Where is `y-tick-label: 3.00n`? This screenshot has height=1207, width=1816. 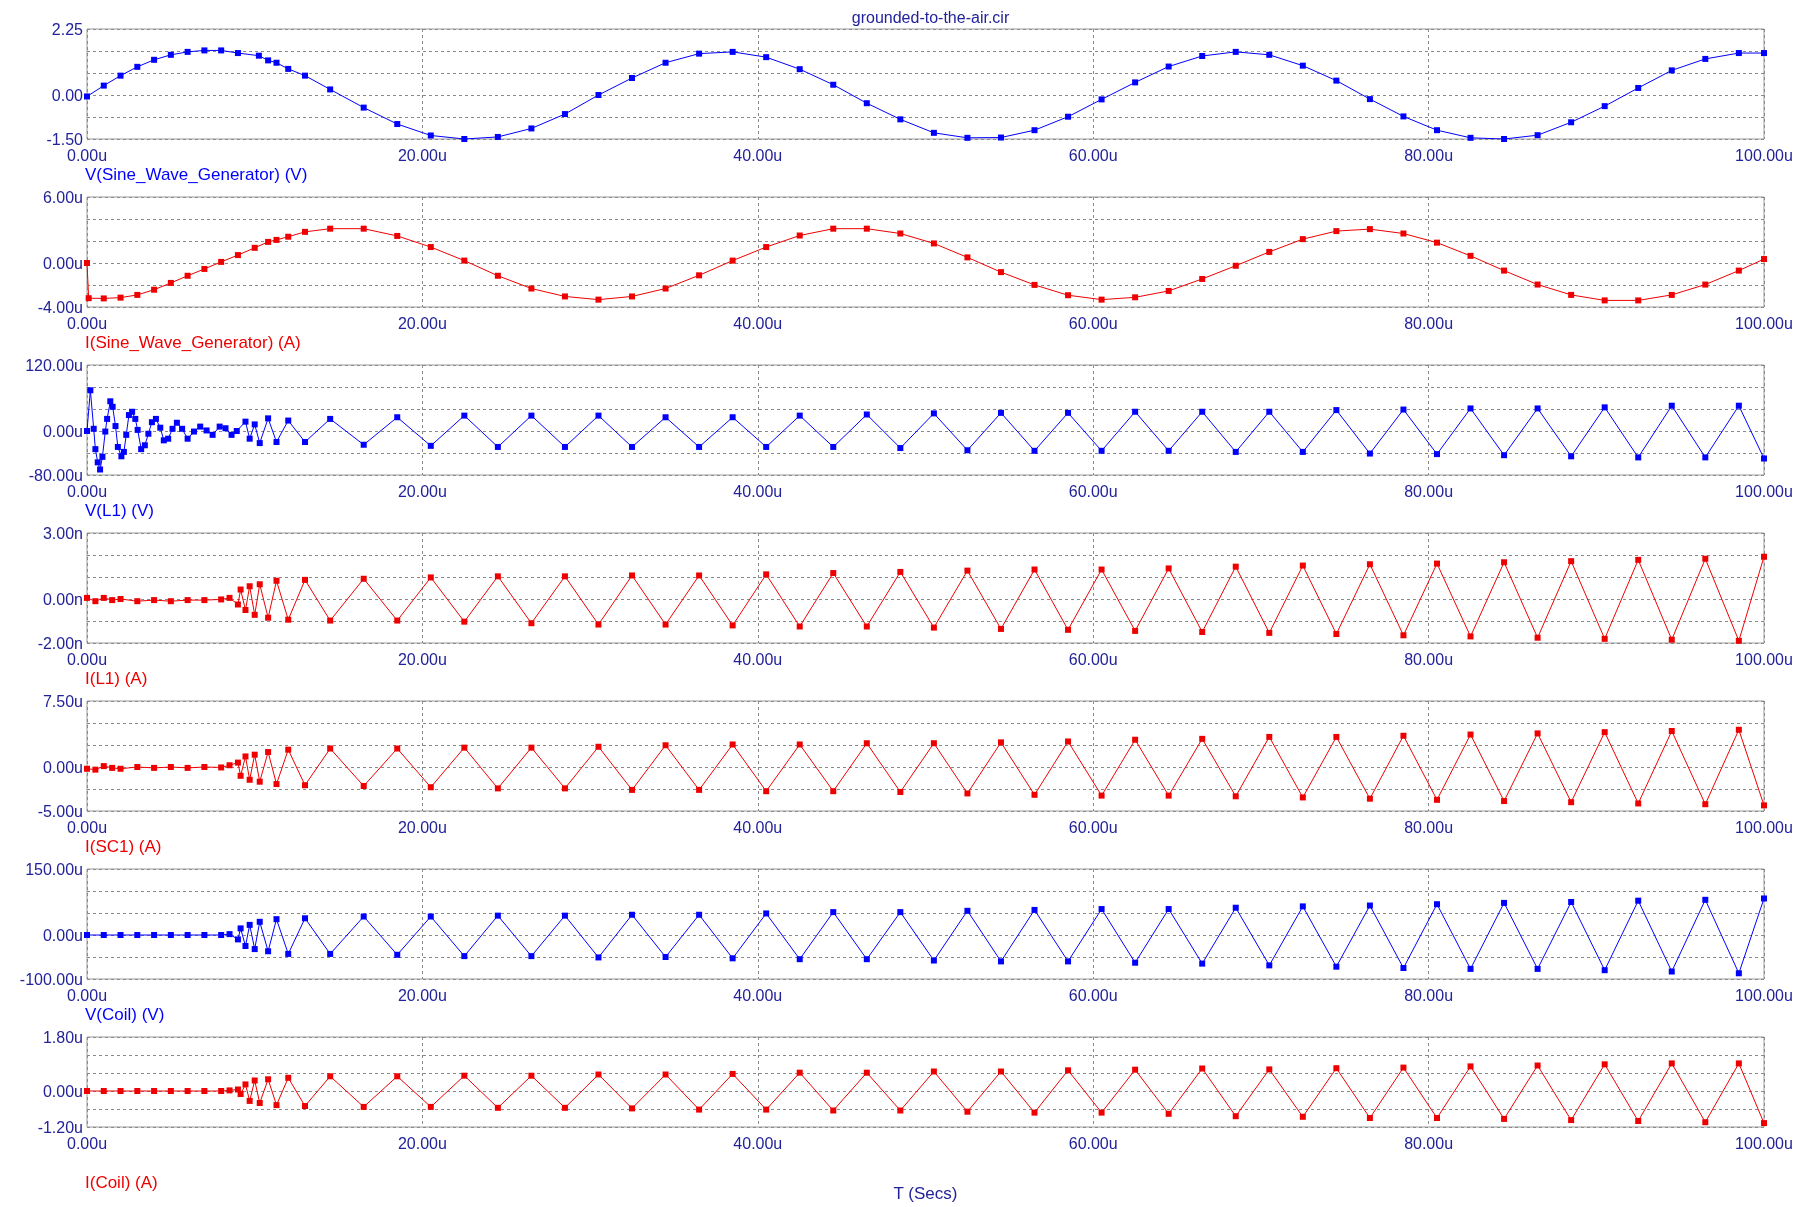 y-tick-label: 3.00n is located at coordinates (62, 533).